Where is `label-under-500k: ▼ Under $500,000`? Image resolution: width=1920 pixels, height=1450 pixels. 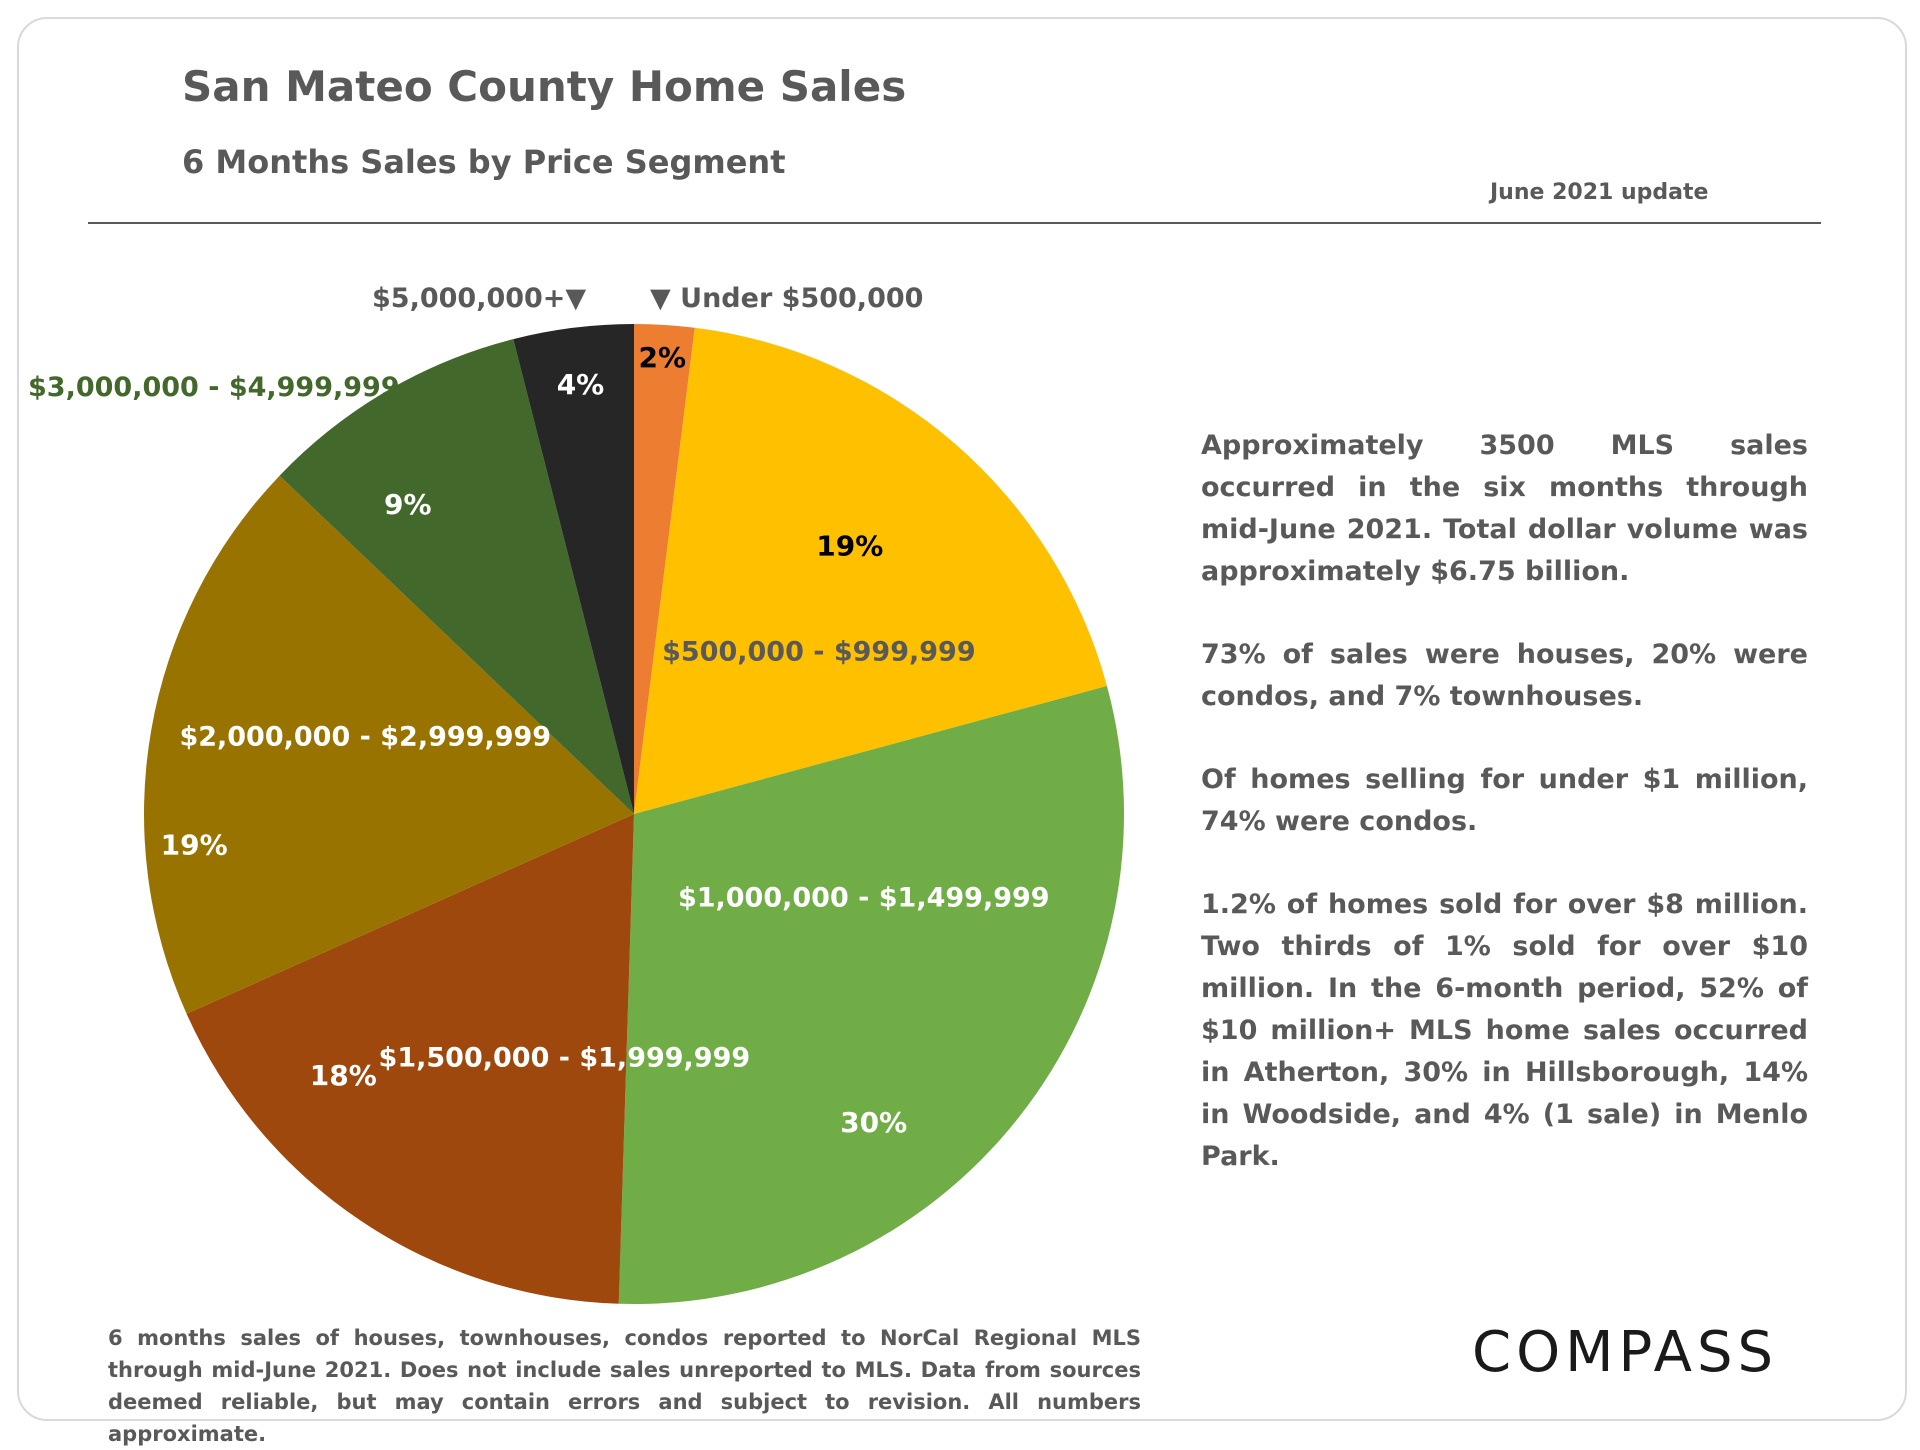
label-under-500k: ▼ Under $500,000 is located at coordinates (787, 298).